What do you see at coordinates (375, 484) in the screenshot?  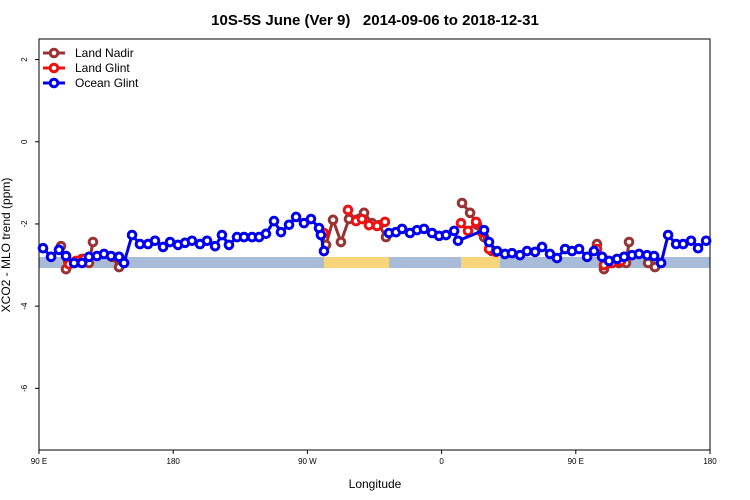 I see `x-axis-label: Longitude` at bounding box center [375, 484].